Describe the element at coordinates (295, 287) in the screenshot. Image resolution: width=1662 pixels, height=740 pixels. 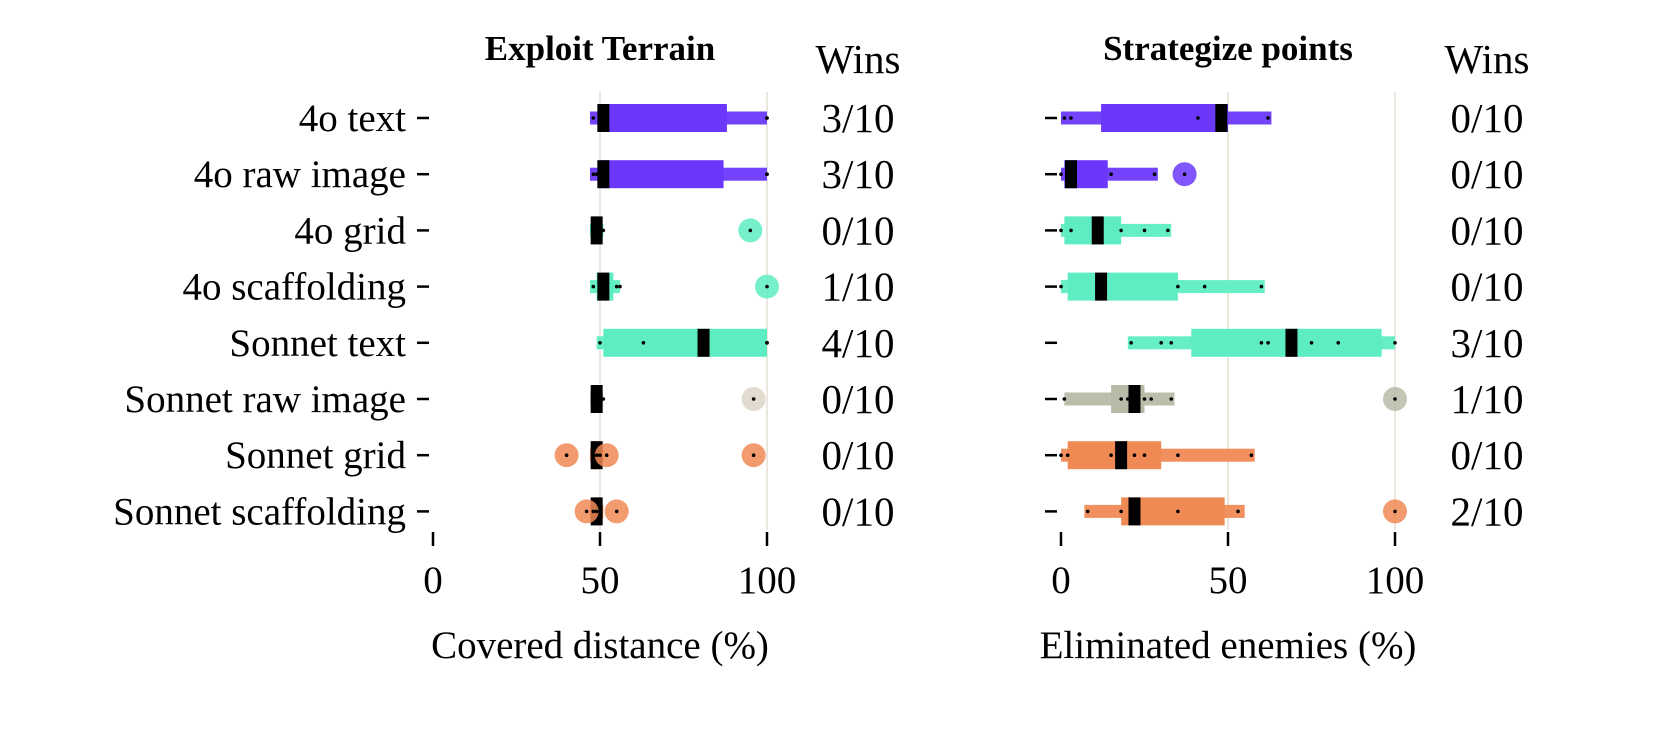
I see `row-label-4o-scaffolding: 4o scaffolding` at that location.